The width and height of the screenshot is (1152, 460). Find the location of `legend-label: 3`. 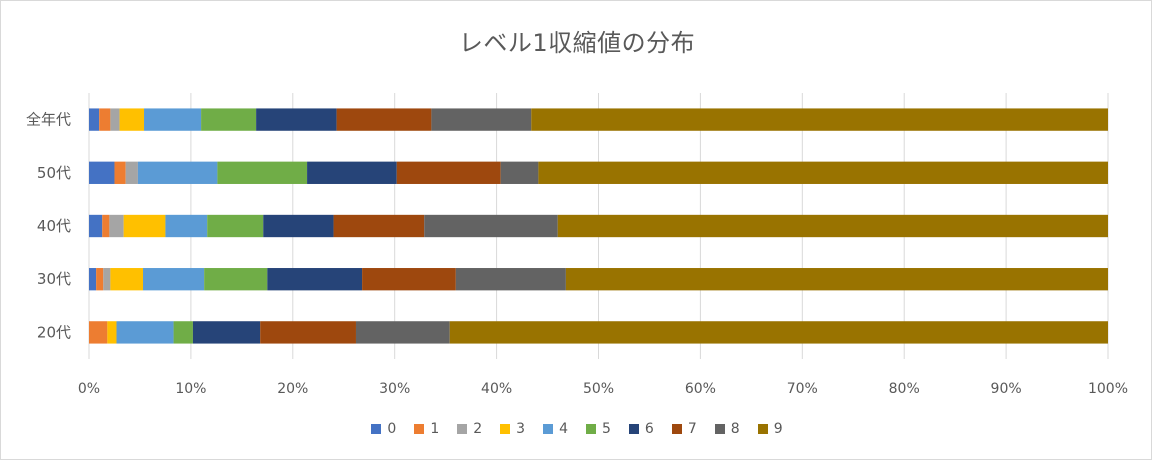

legend-label: 3 is located at coordinates (521, 429).